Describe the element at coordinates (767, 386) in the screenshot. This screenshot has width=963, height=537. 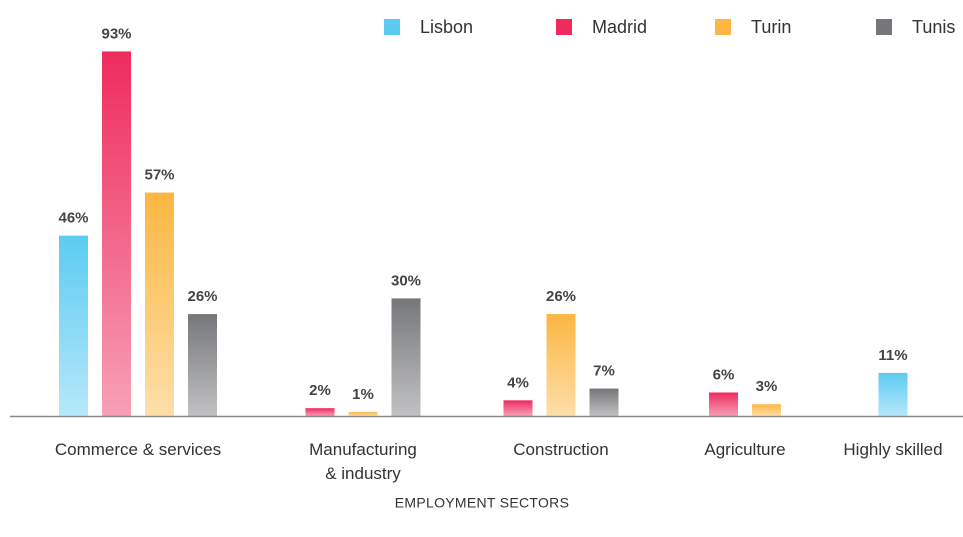
I see `value-label: 3%` at that location.